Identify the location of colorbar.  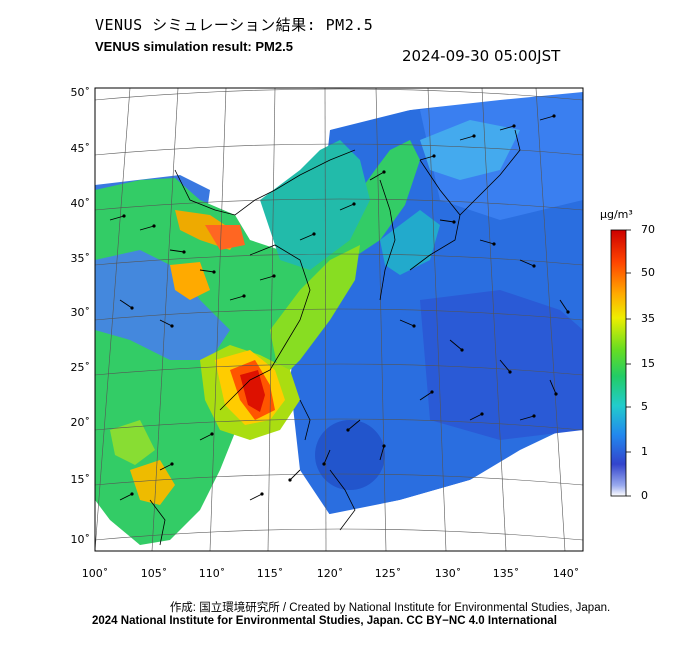
(618, 363).